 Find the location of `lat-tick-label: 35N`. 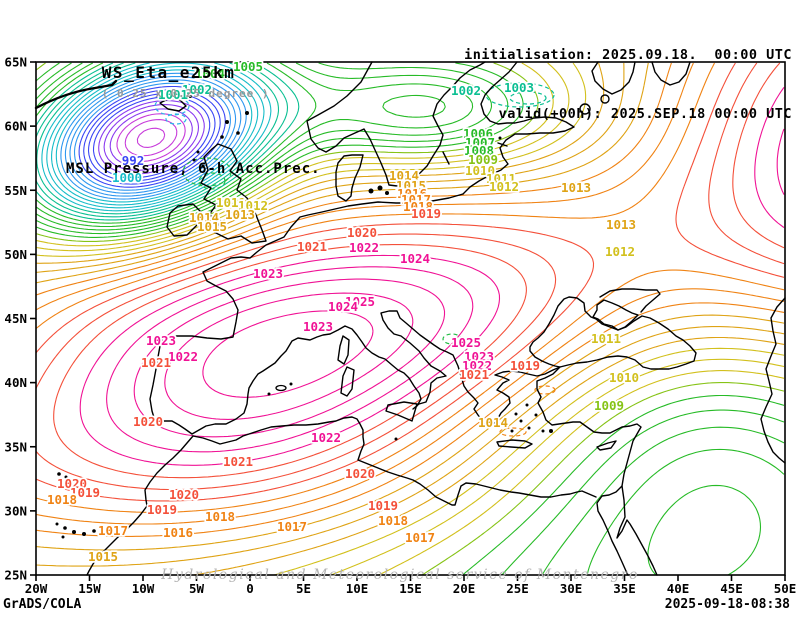

lat-tick-label: 35N is located at coordinates (15, 446).